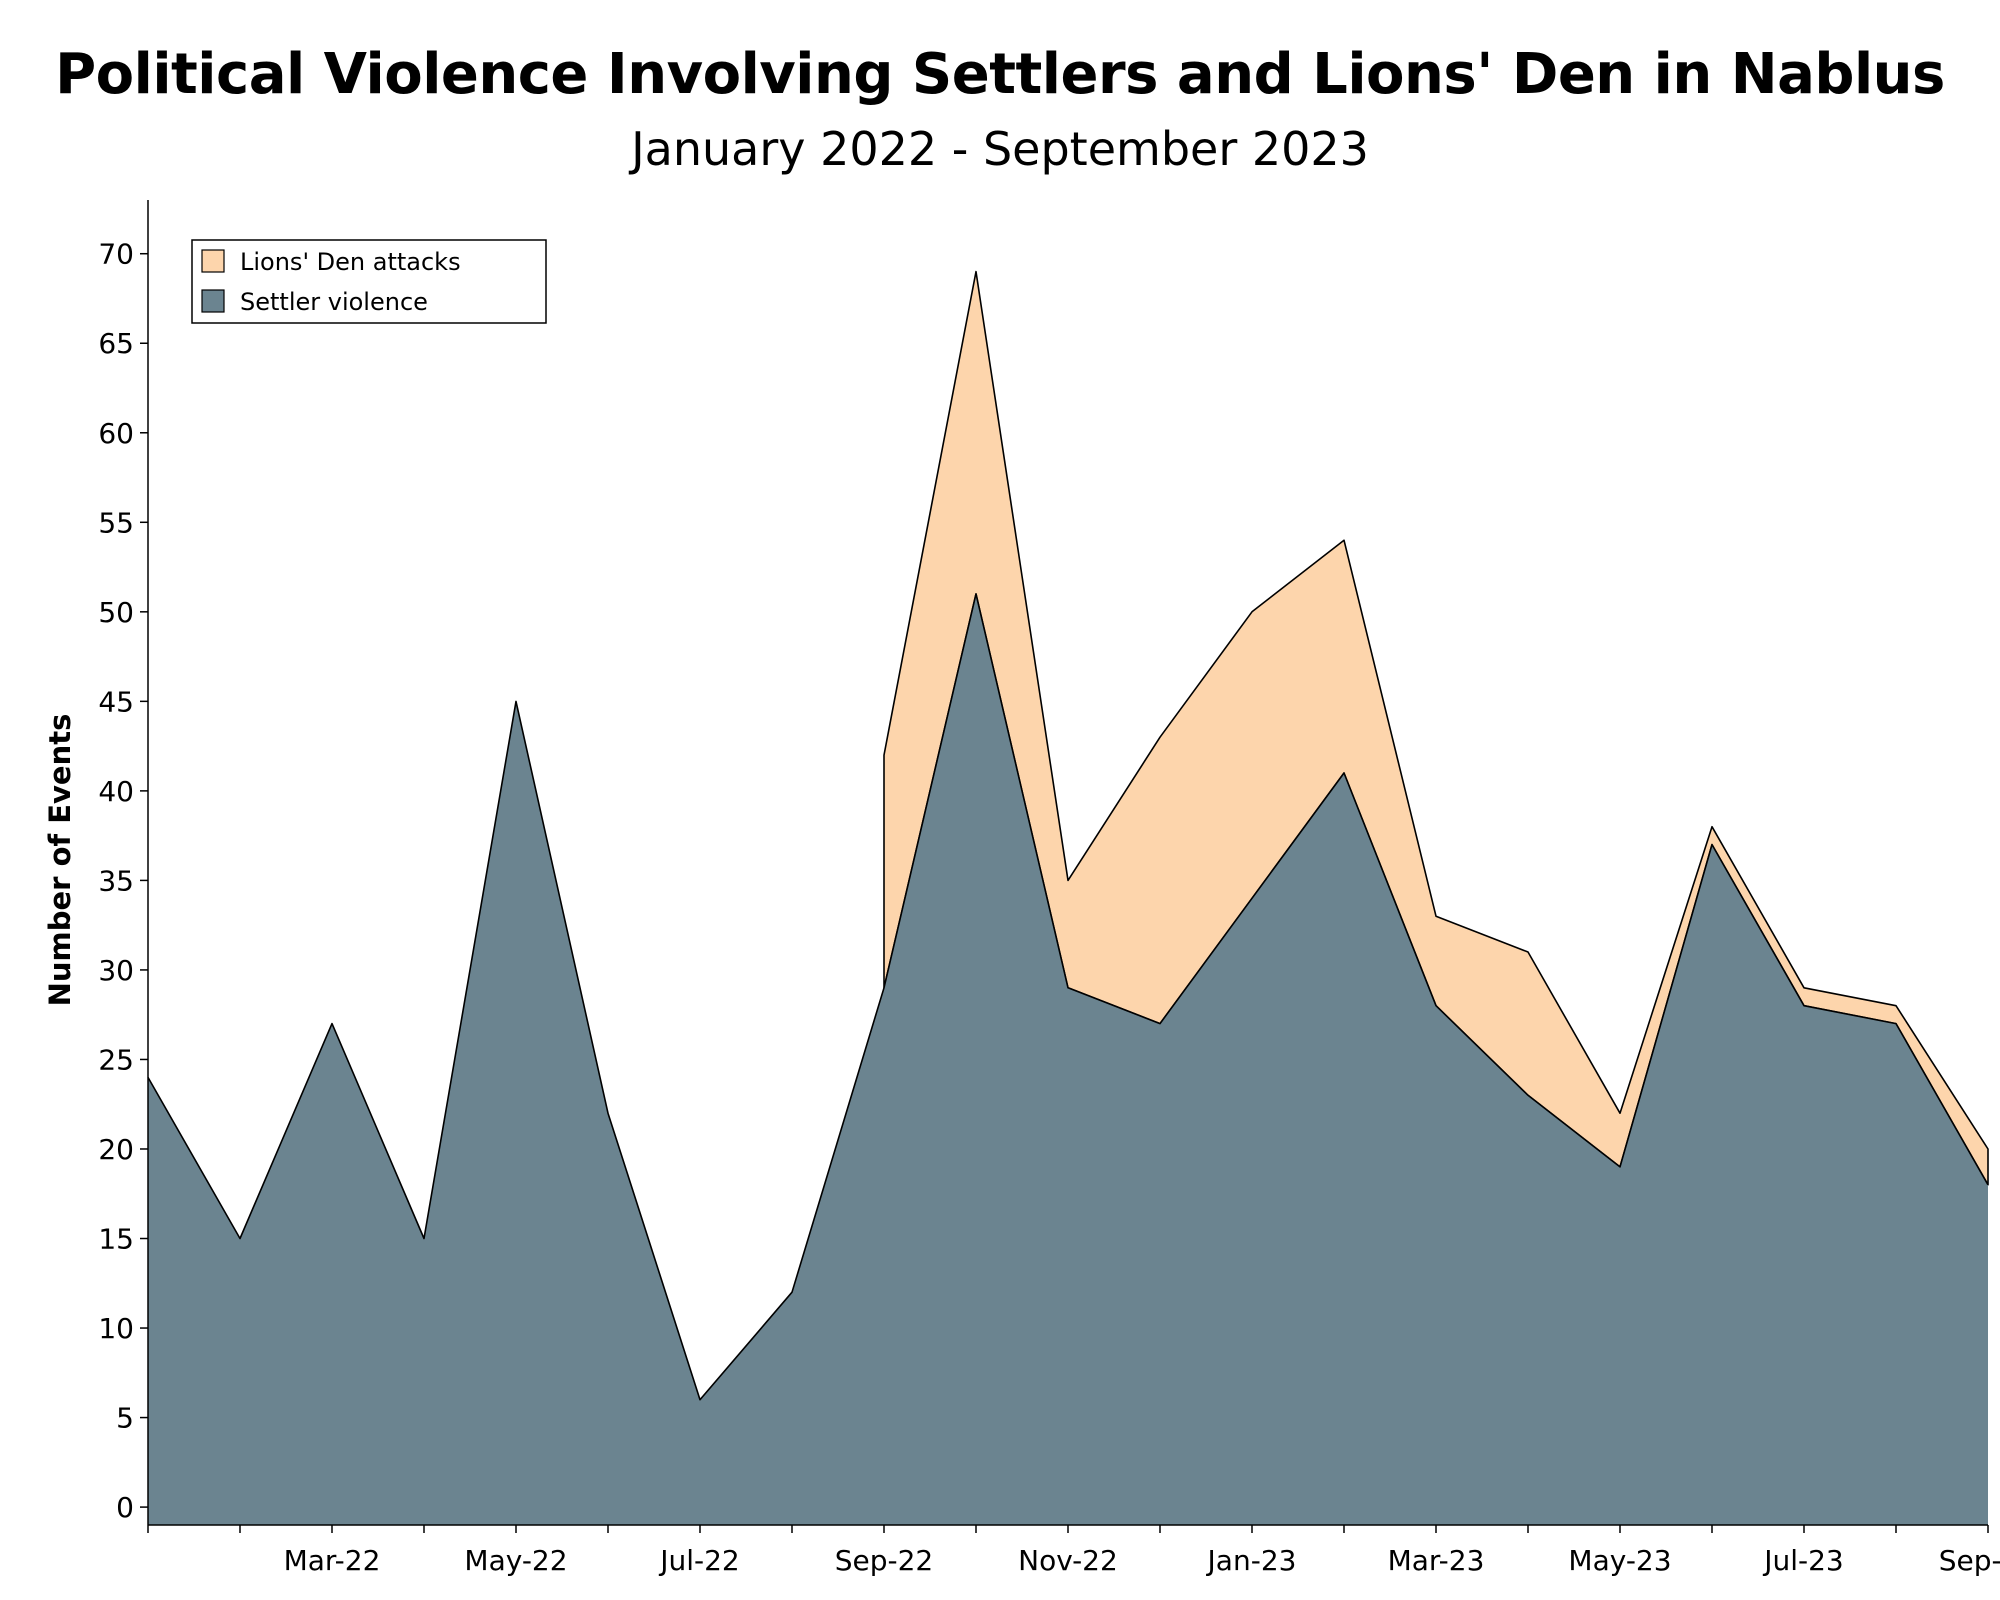 The image size is (2000, 1600). What do you see at coordinates (515, 1560) in the screenshot?
I see `x-tick-label: May-22` at bounding box center [515, 1560].